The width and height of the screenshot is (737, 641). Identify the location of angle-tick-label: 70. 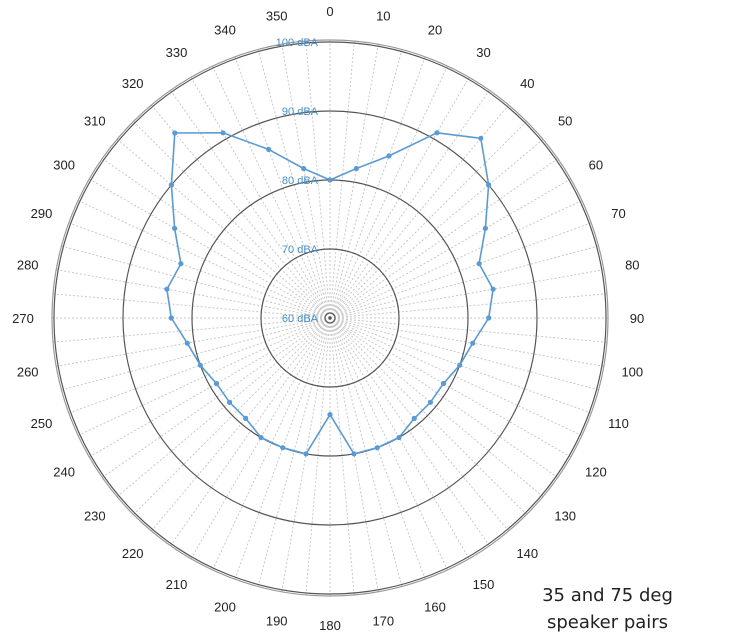
(618, 213).